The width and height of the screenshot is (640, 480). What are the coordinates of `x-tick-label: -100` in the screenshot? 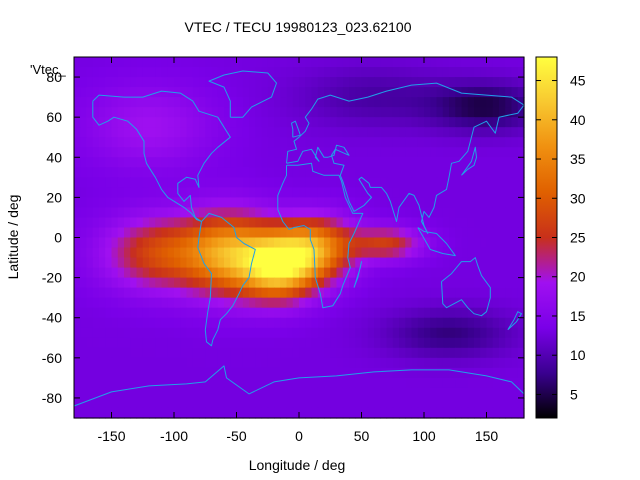 It's located at (174, 436).